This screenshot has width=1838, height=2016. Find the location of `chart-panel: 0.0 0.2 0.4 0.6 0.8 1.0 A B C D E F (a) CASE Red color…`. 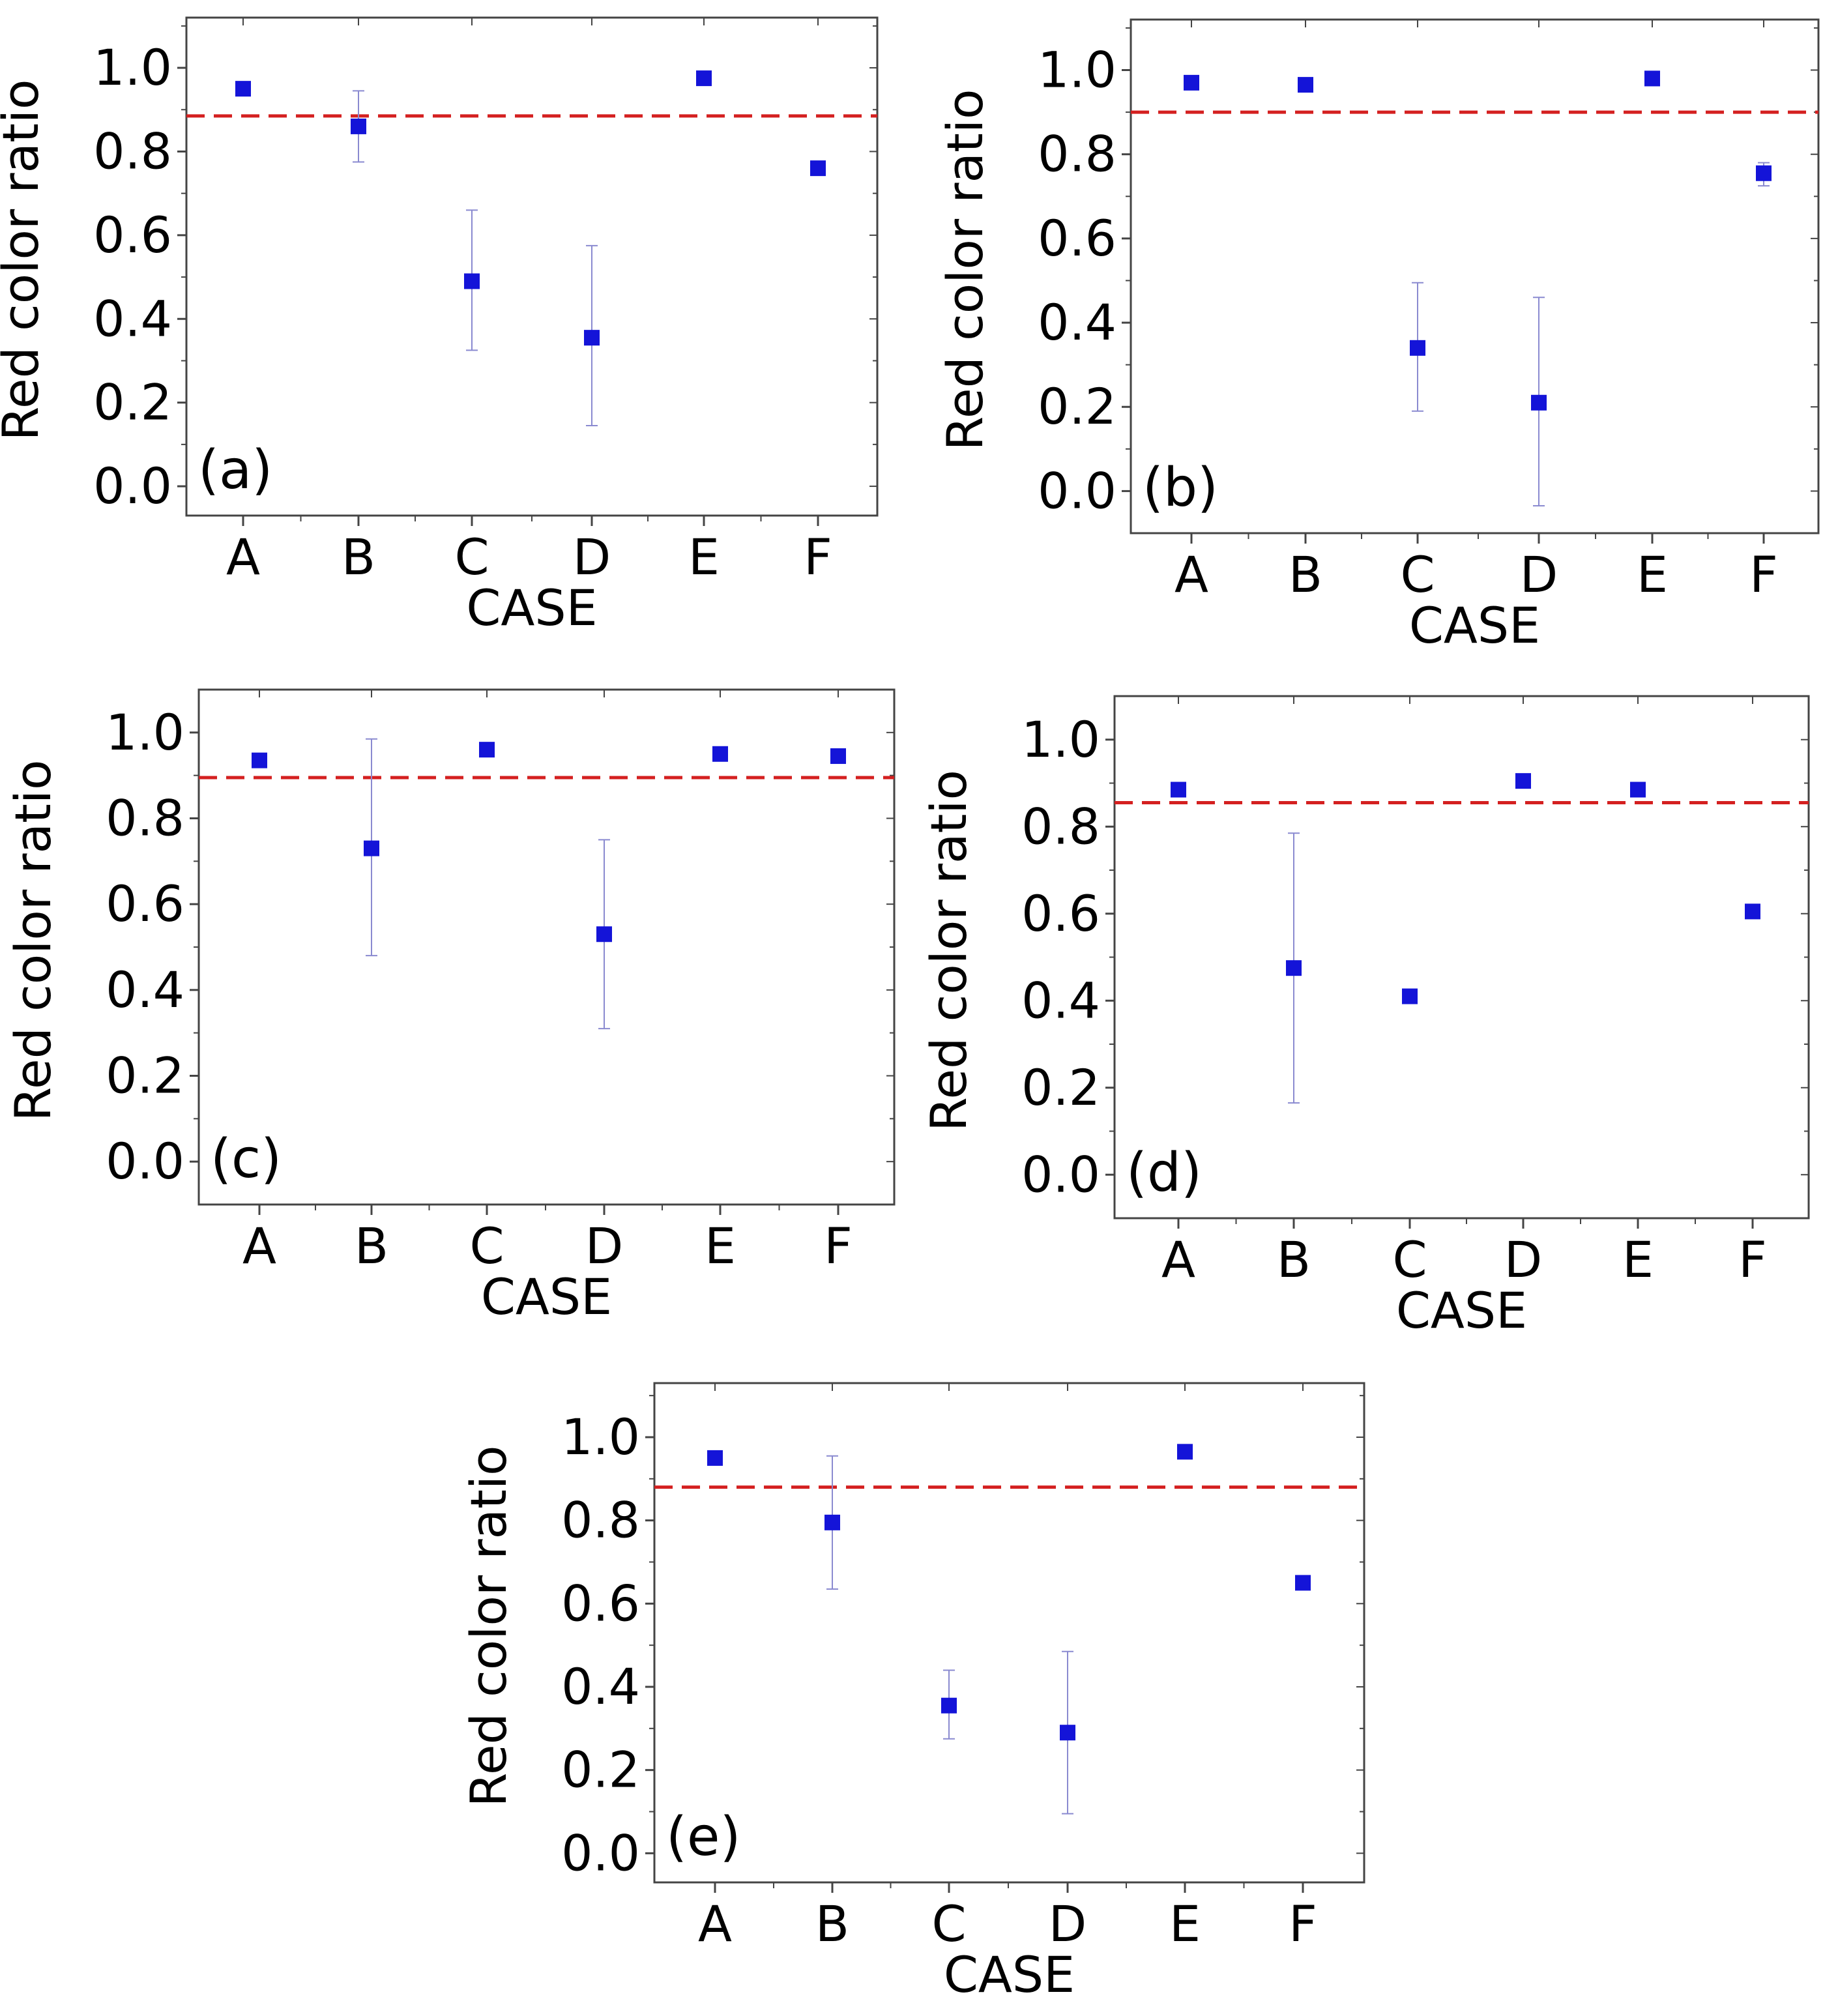

chart-panel: 0.0 0.2 0.4 0.6 0.8 1.0 A B C D E F (a) CASE Red color… is located at coordinates (439, 326).